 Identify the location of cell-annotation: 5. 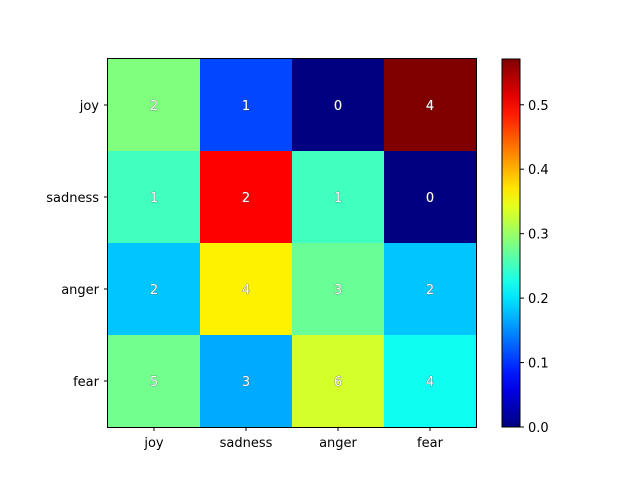
(154, 382).